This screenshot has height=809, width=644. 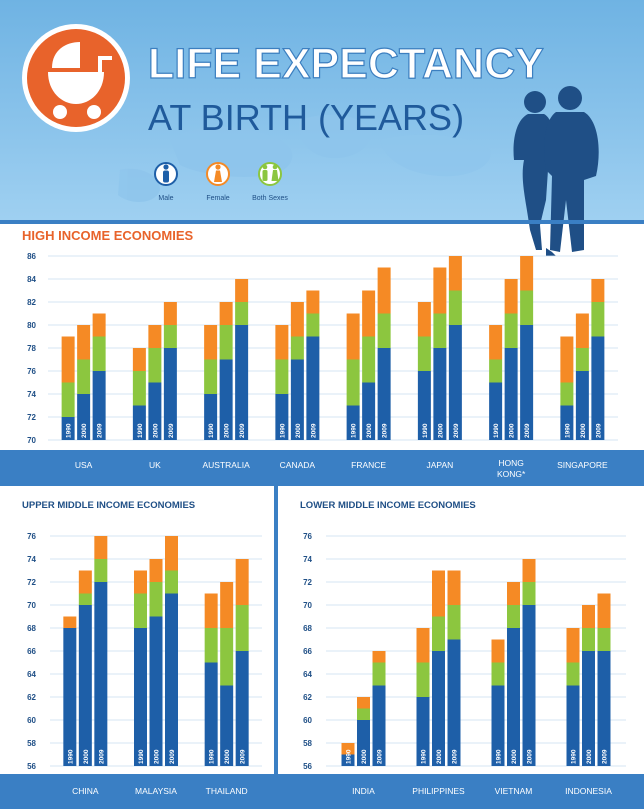 What do you see at coordinates (307, 674) in the screenshot?
I see `y-tick-label: 64` at bounding box center [307, 674].